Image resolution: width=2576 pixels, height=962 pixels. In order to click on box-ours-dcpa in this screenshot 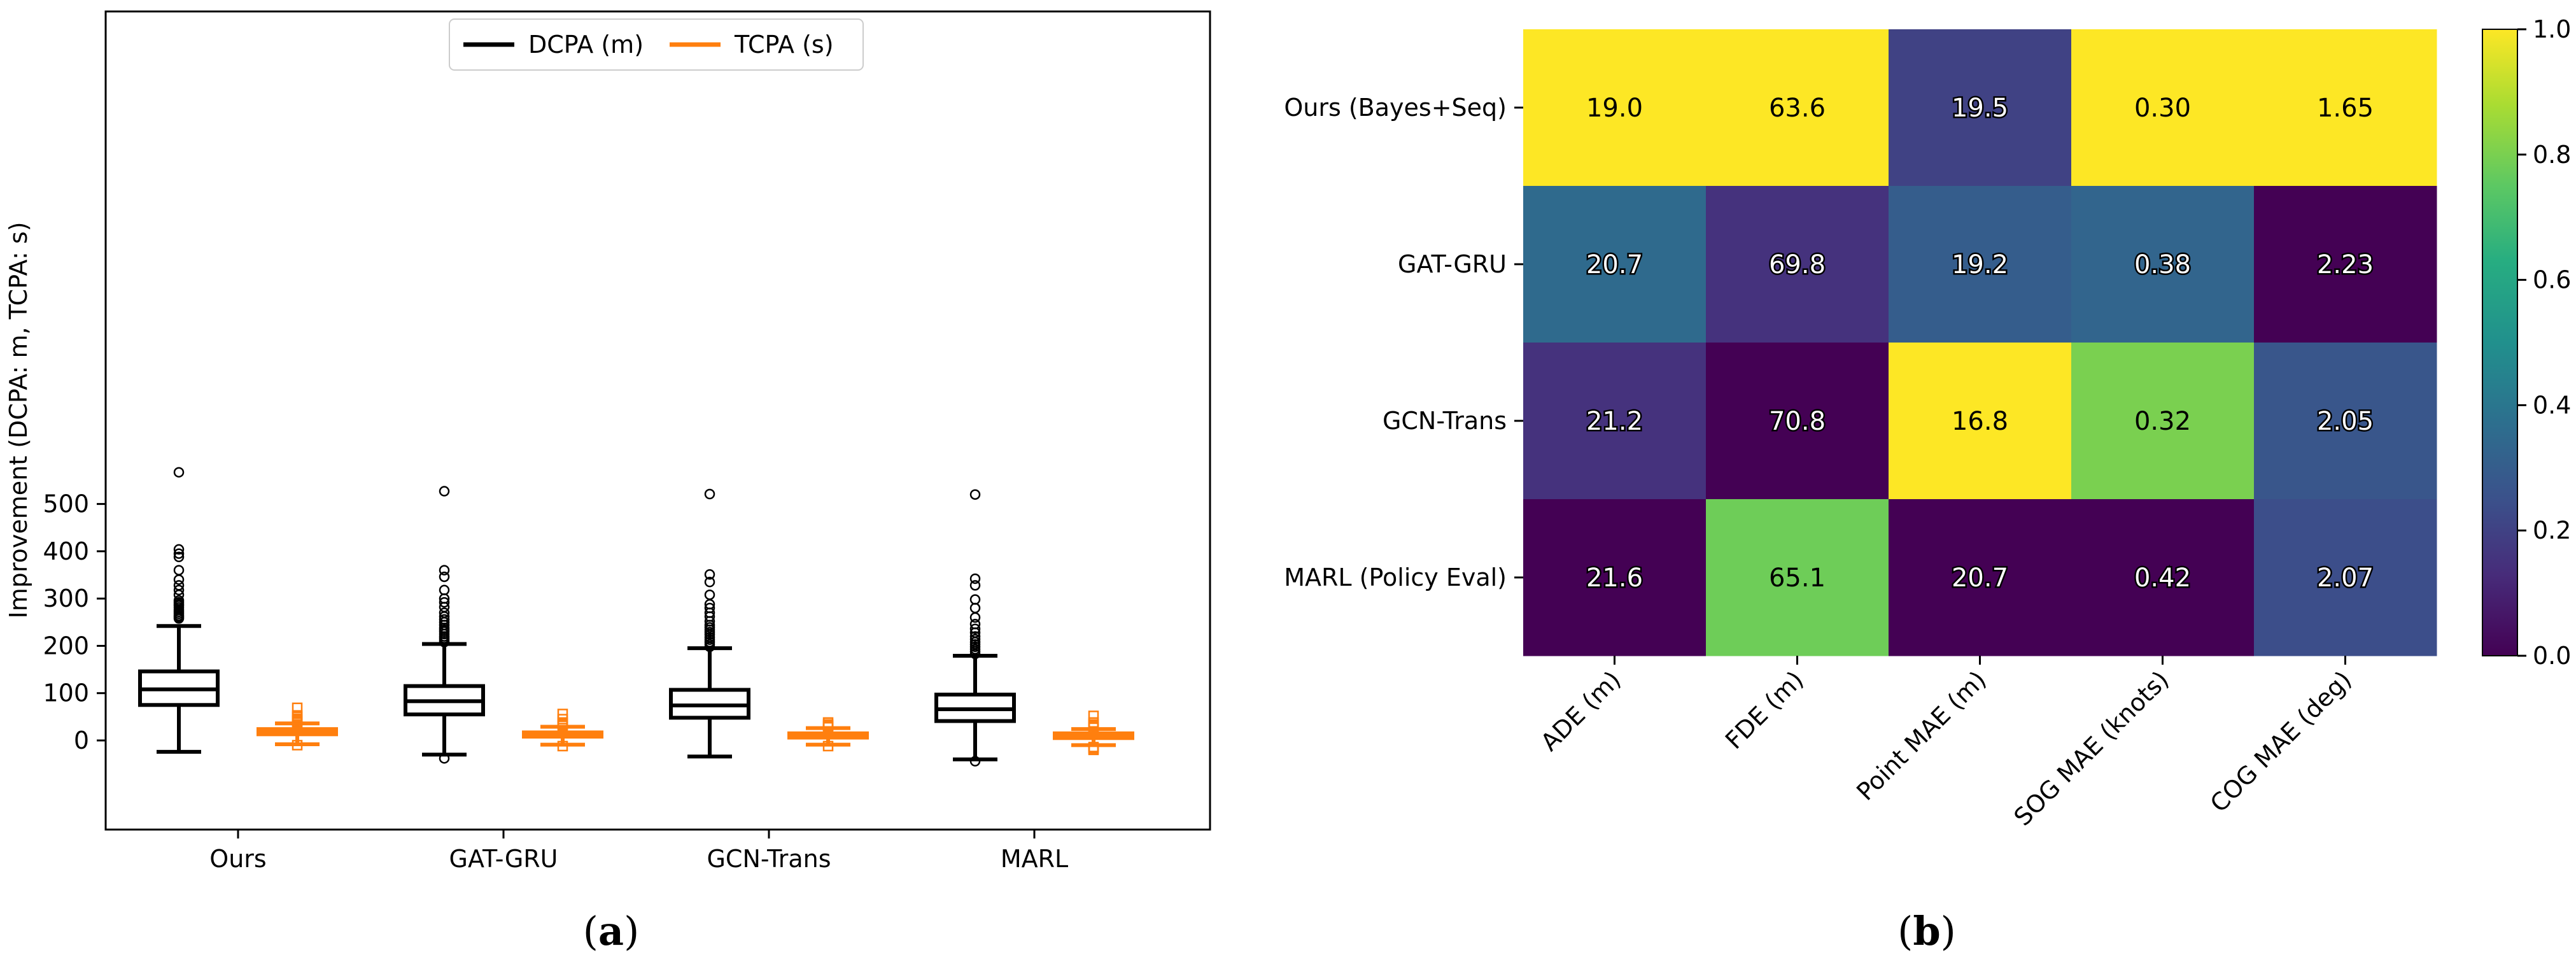, I will do `click(179, 610)`.